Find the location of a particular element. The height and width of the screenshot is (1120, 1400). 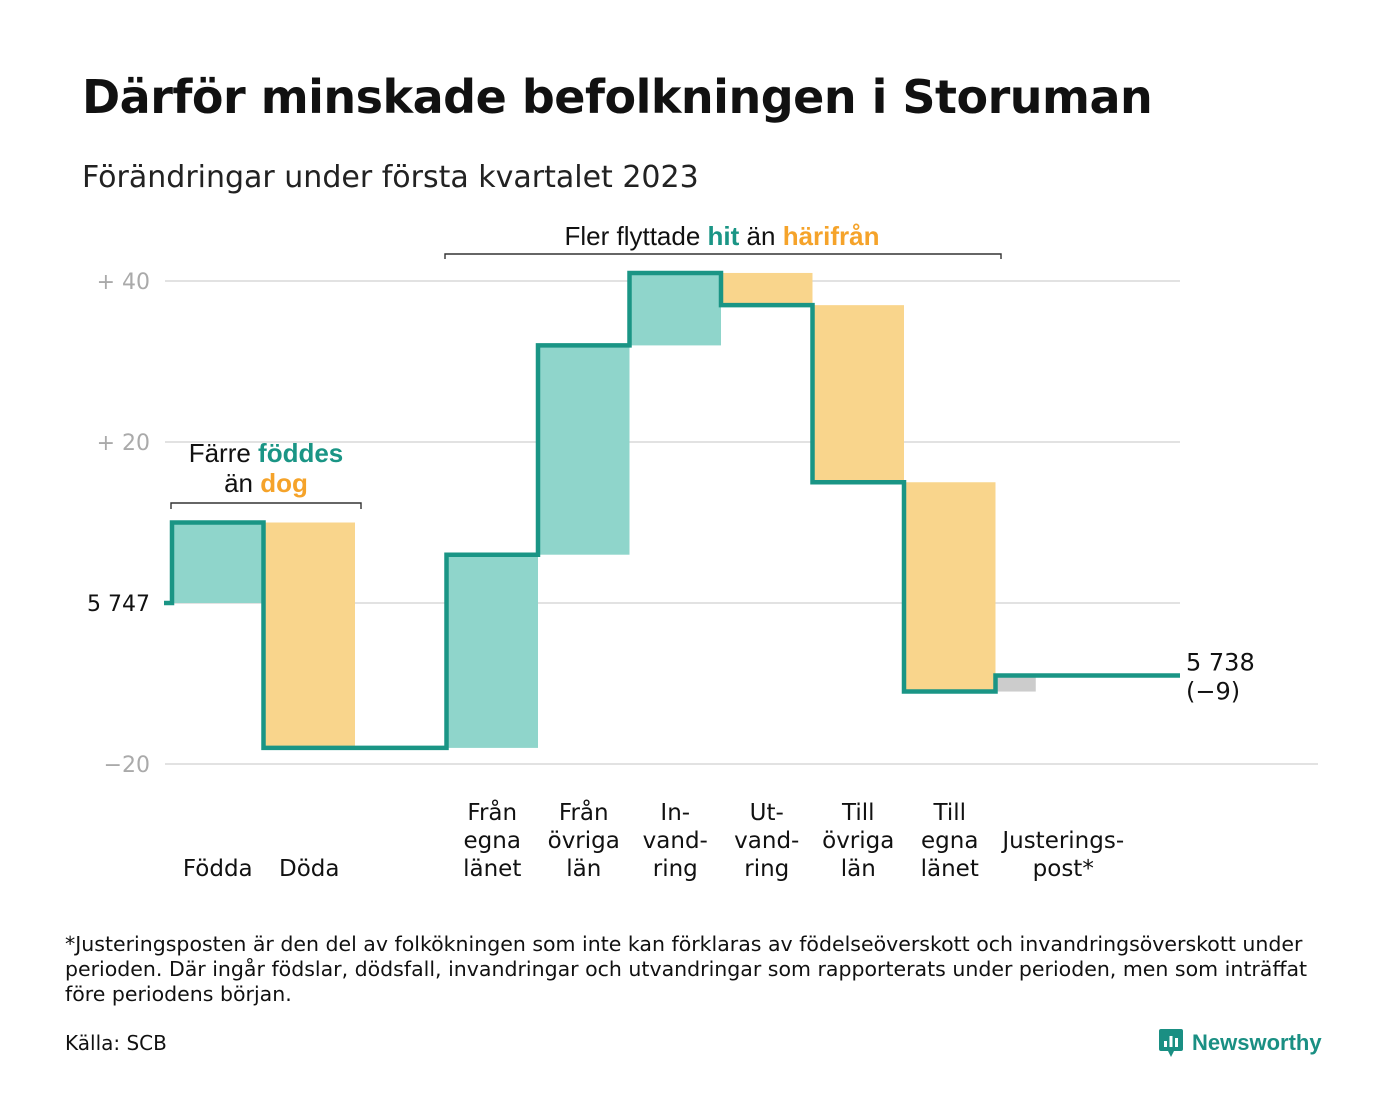

source-note: Källa: SCB is located at coordinates (116, 1043).